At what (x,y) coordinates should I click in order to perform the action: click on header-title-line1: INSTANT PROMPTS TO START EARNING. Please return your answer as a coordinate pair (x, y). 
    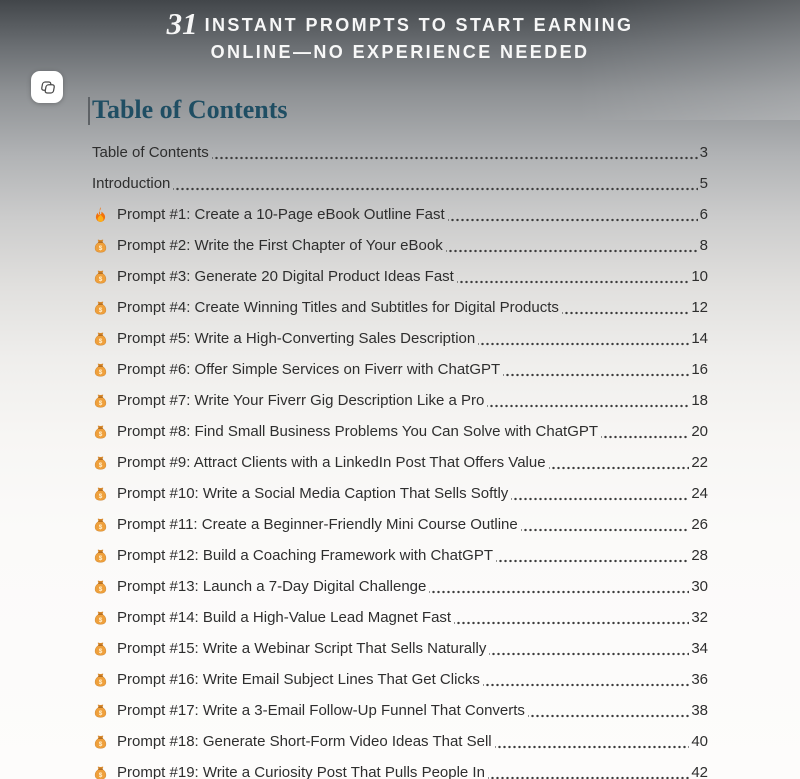
    Looking at the image, I should click on (419, 25).